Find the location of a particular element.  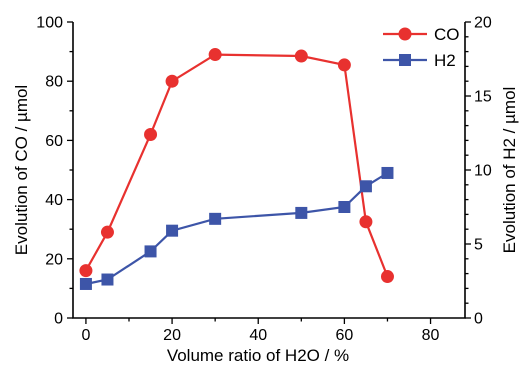

y-left-tick-label: 100 is located at coordinates (49, 23).